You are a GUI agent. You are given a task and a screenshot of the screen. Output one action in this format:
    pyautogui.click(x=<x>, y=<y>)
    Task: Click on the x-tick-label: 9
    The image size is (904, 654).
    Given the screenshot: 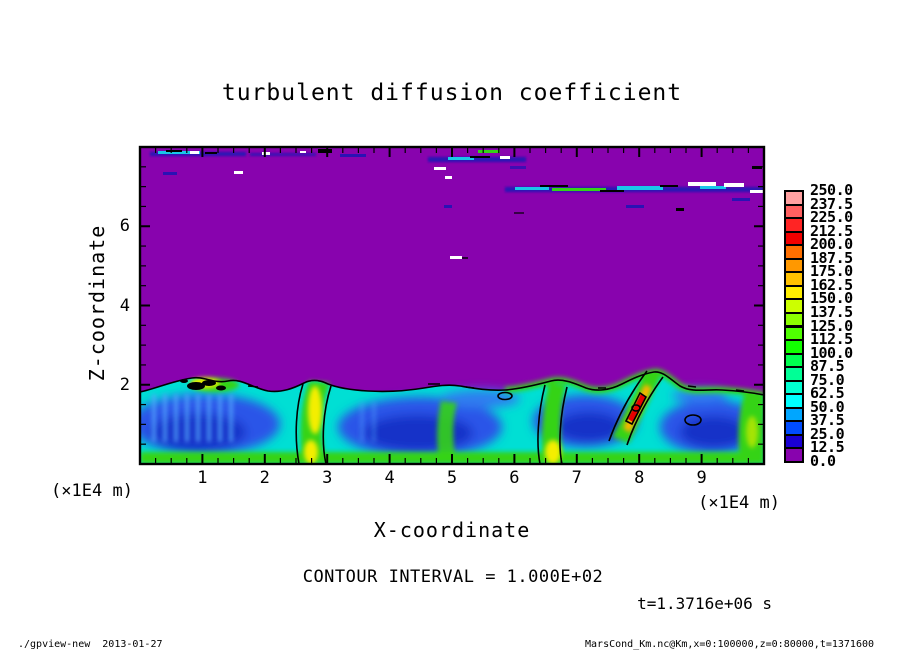 What is the action you would take?
    pyautogui.click(x=701, y=478)
    